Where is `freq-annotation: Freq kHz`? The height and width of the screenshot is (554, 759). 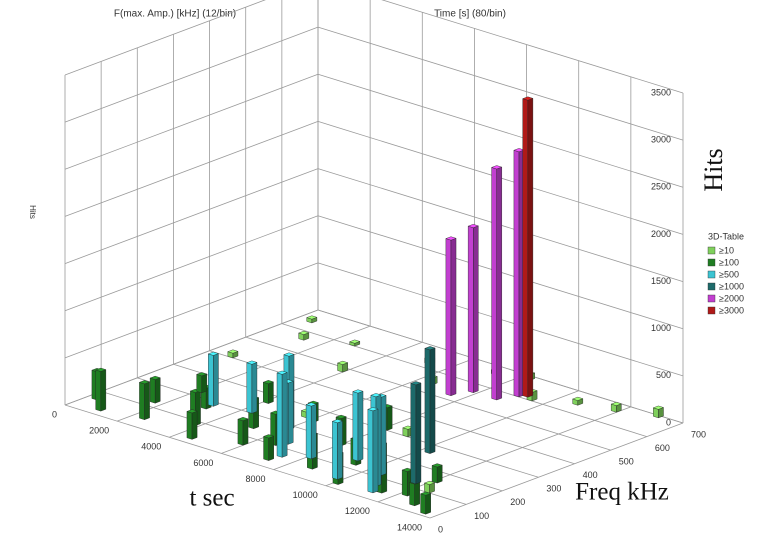 freq-annotation: Freq kHz is located at coordinates (622, 492).